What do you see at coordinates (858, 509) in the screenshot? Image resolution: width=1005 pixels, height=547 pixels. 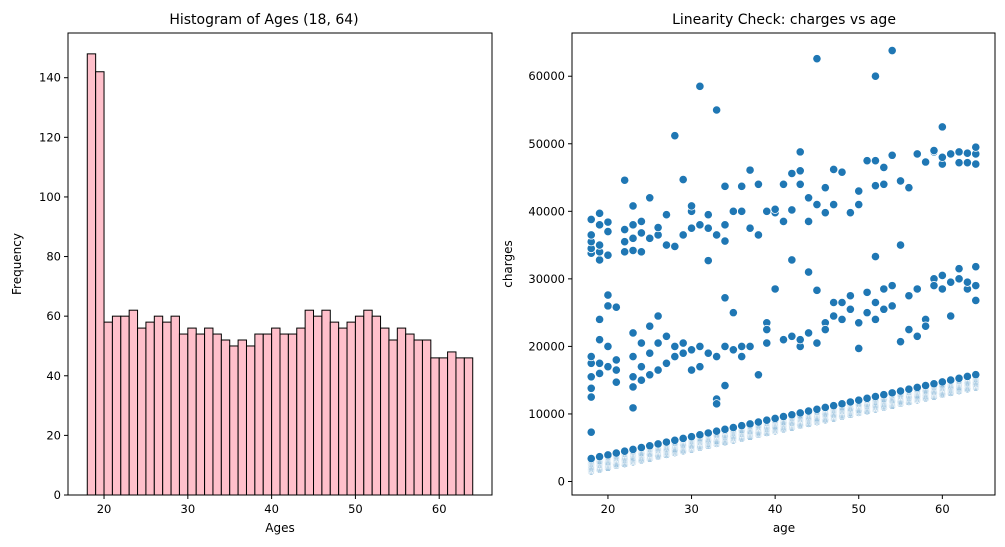 I see `x-tick-label: 50` at bounding box center [858, 509].